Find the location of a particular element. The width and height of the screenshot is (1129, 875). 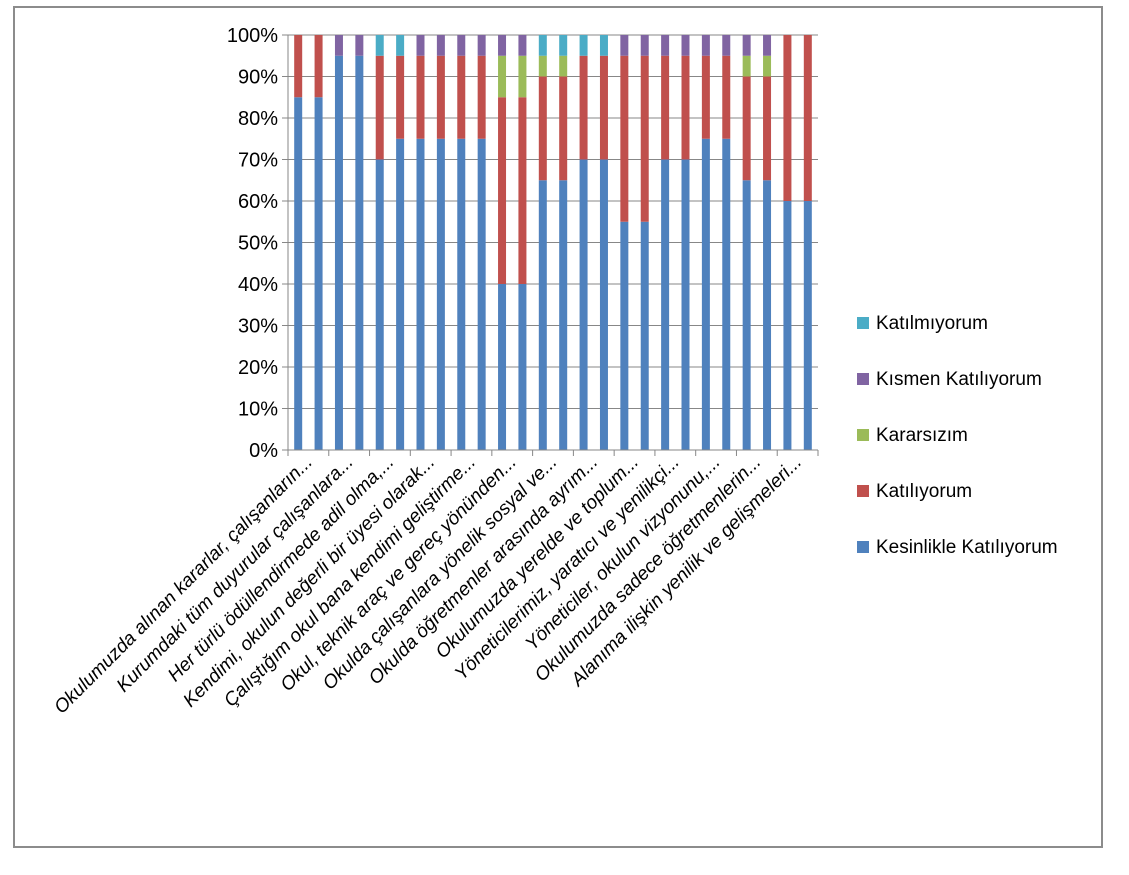

y-tick-label: 60% is located at coordinates (258, 202).